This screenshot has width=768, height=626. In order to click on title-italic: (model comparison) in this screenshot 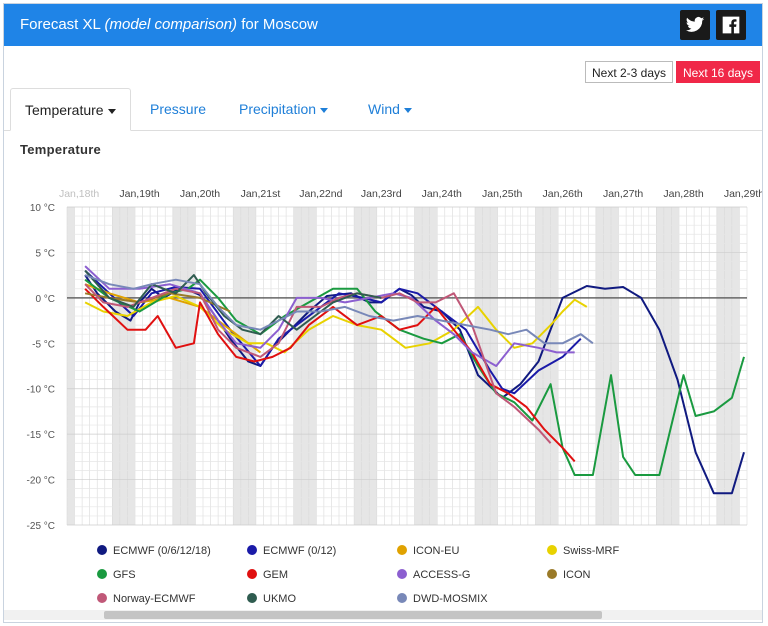, I will do `click(171, 24)`.